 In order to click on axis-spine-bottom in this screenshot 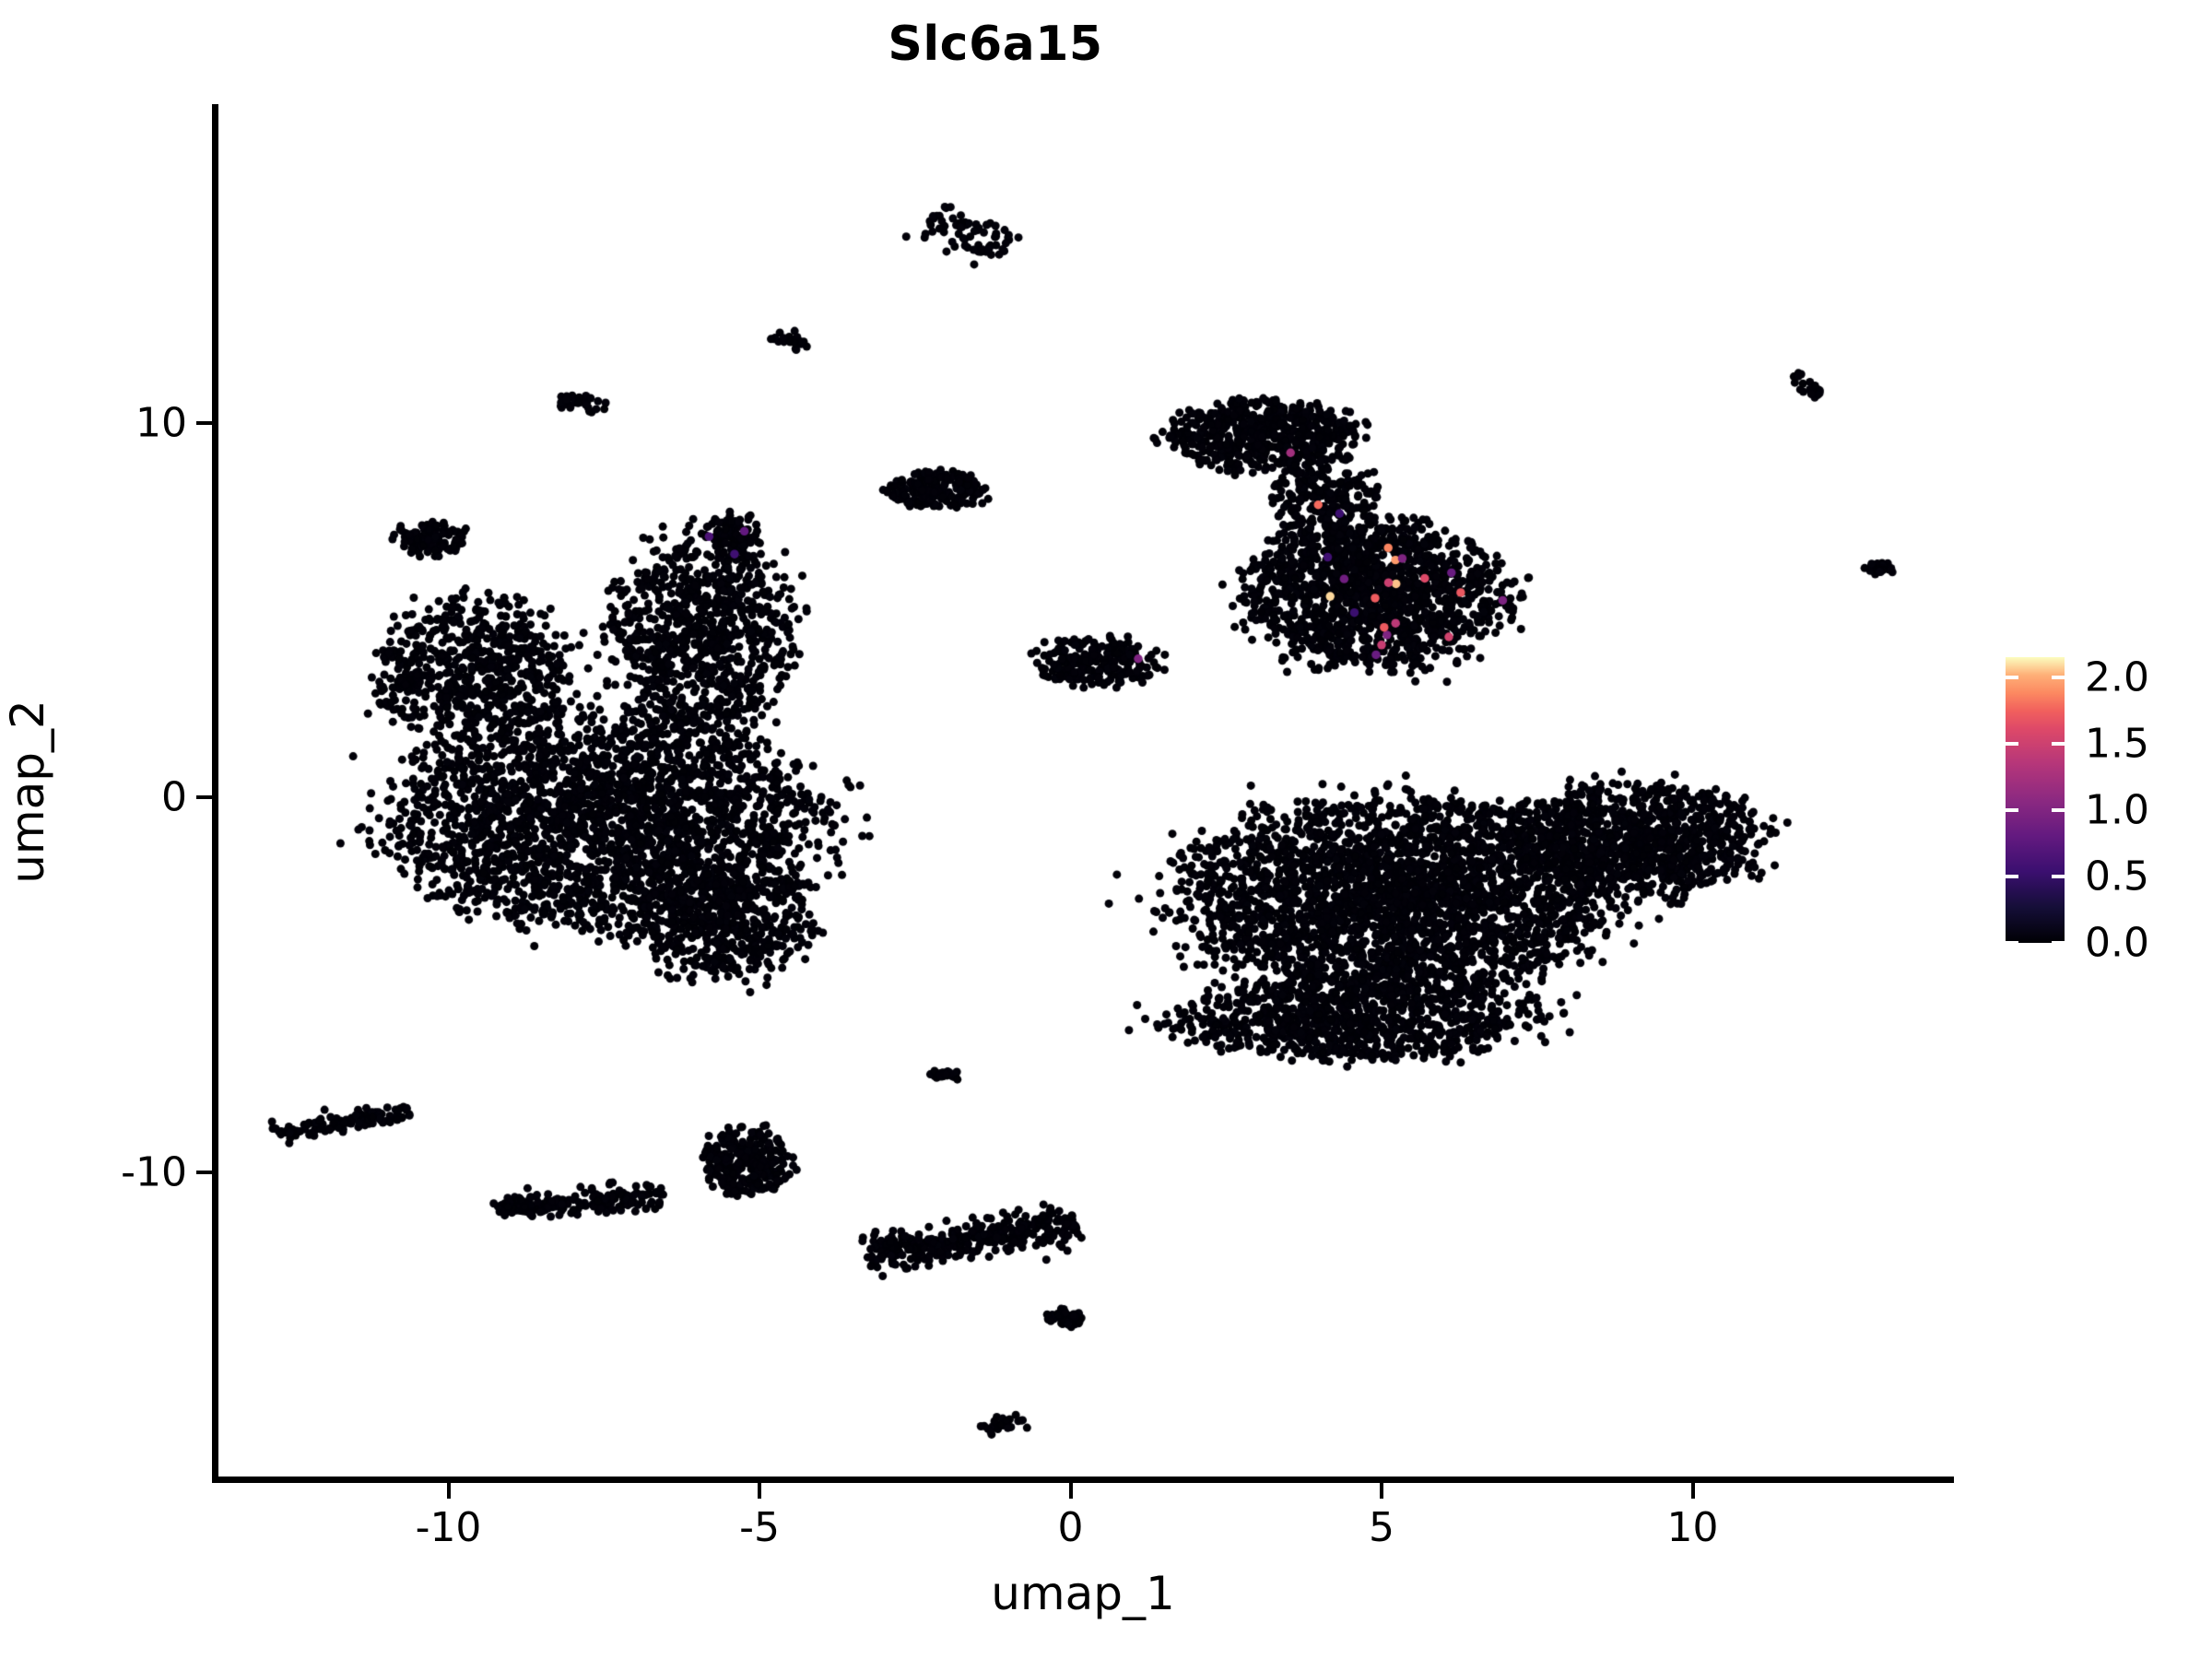, I will do `click(1083, 1480)`.